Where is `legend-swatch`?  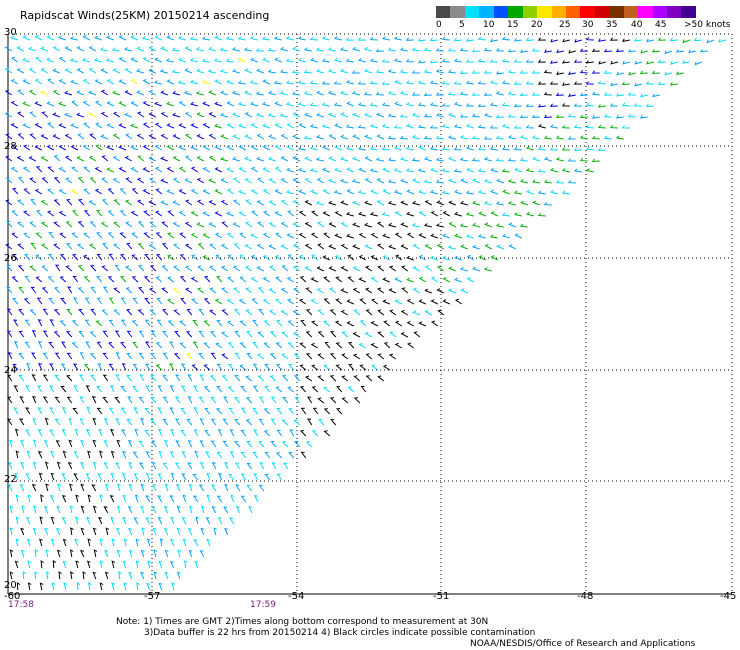
legend-swatch is located at coordinates (659, 12).